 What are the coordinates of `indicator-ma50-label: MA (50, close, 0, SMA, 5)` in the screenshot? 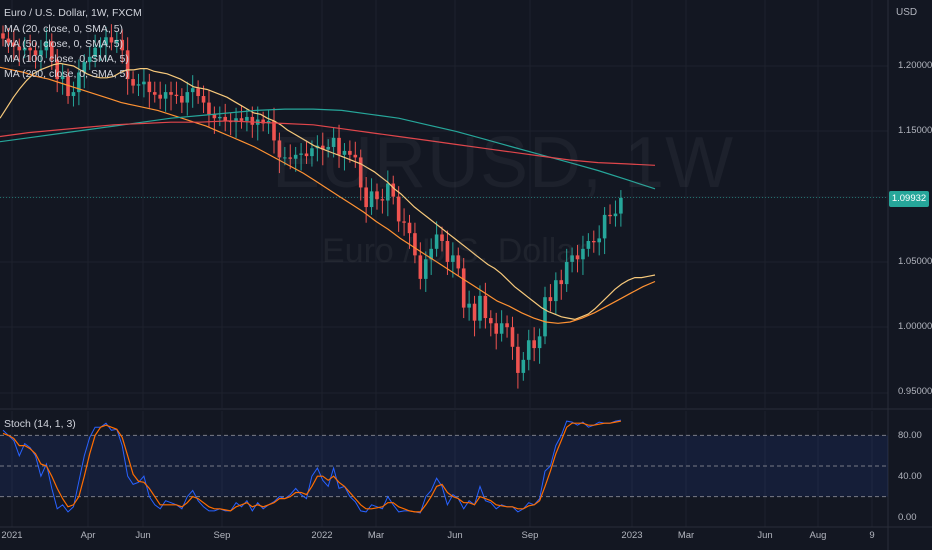 It's located at (64, 44).